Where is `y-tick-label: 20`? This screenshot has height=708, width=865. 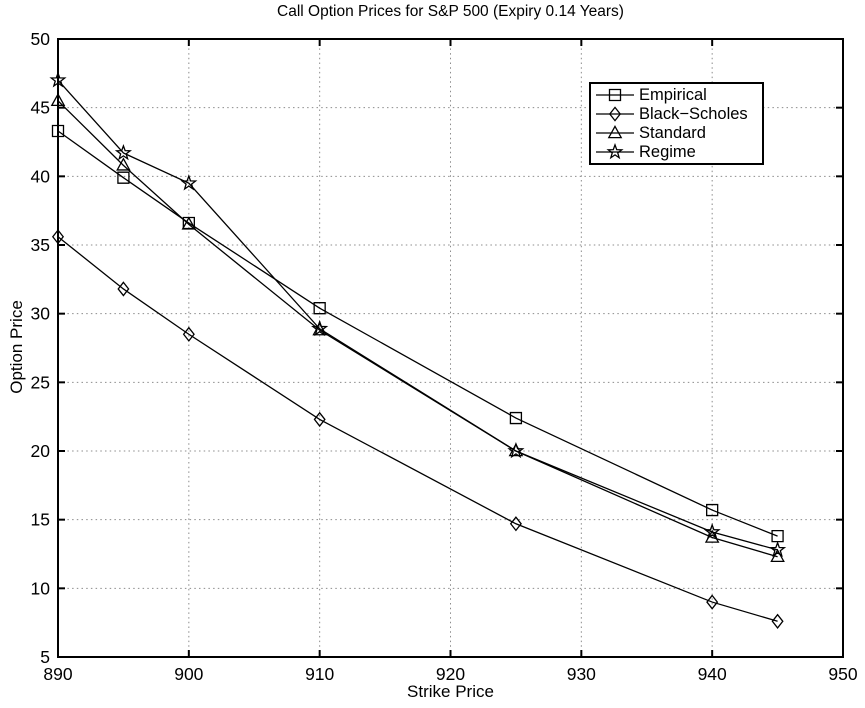 y-tick-label: 20 is located at coordinates (41, 451).